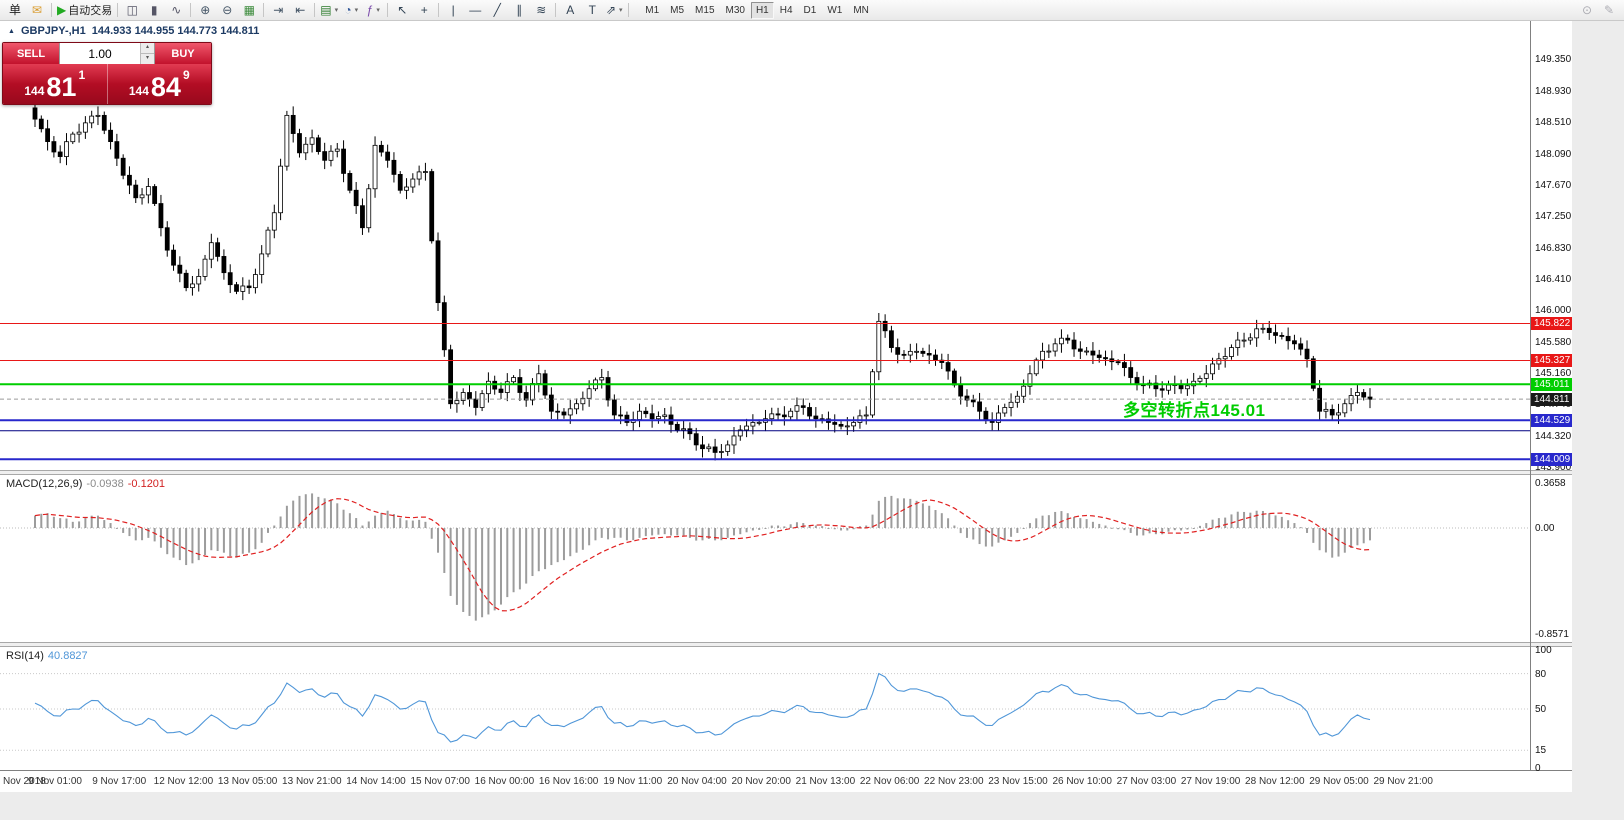 This screenshot has width=1624, height=820. What do you see at coordinates (677, 10) in the screenshot?
I see `timeframe-m5-button: M5` at bounding box center [677, 10].